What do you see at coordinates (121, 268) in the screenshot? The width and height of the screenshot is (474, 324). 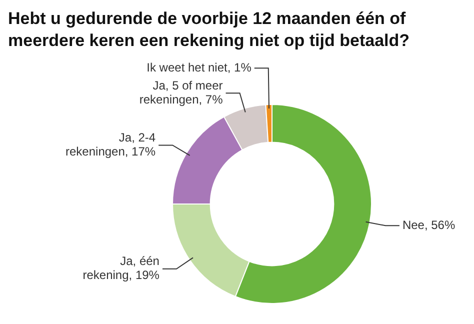 I see `slice-label: Ja, één rekening, 19%` at bounding box center [121, 268].